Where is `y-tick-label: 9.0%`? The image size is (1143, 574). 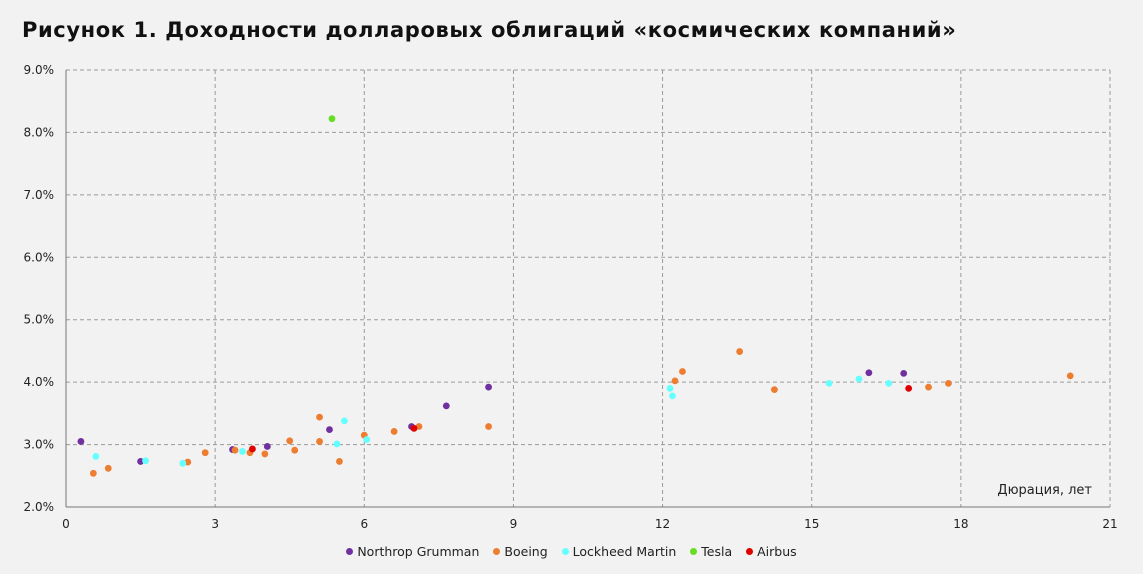
y-tick-label: 9.0% is located at coordinates (39, 70).